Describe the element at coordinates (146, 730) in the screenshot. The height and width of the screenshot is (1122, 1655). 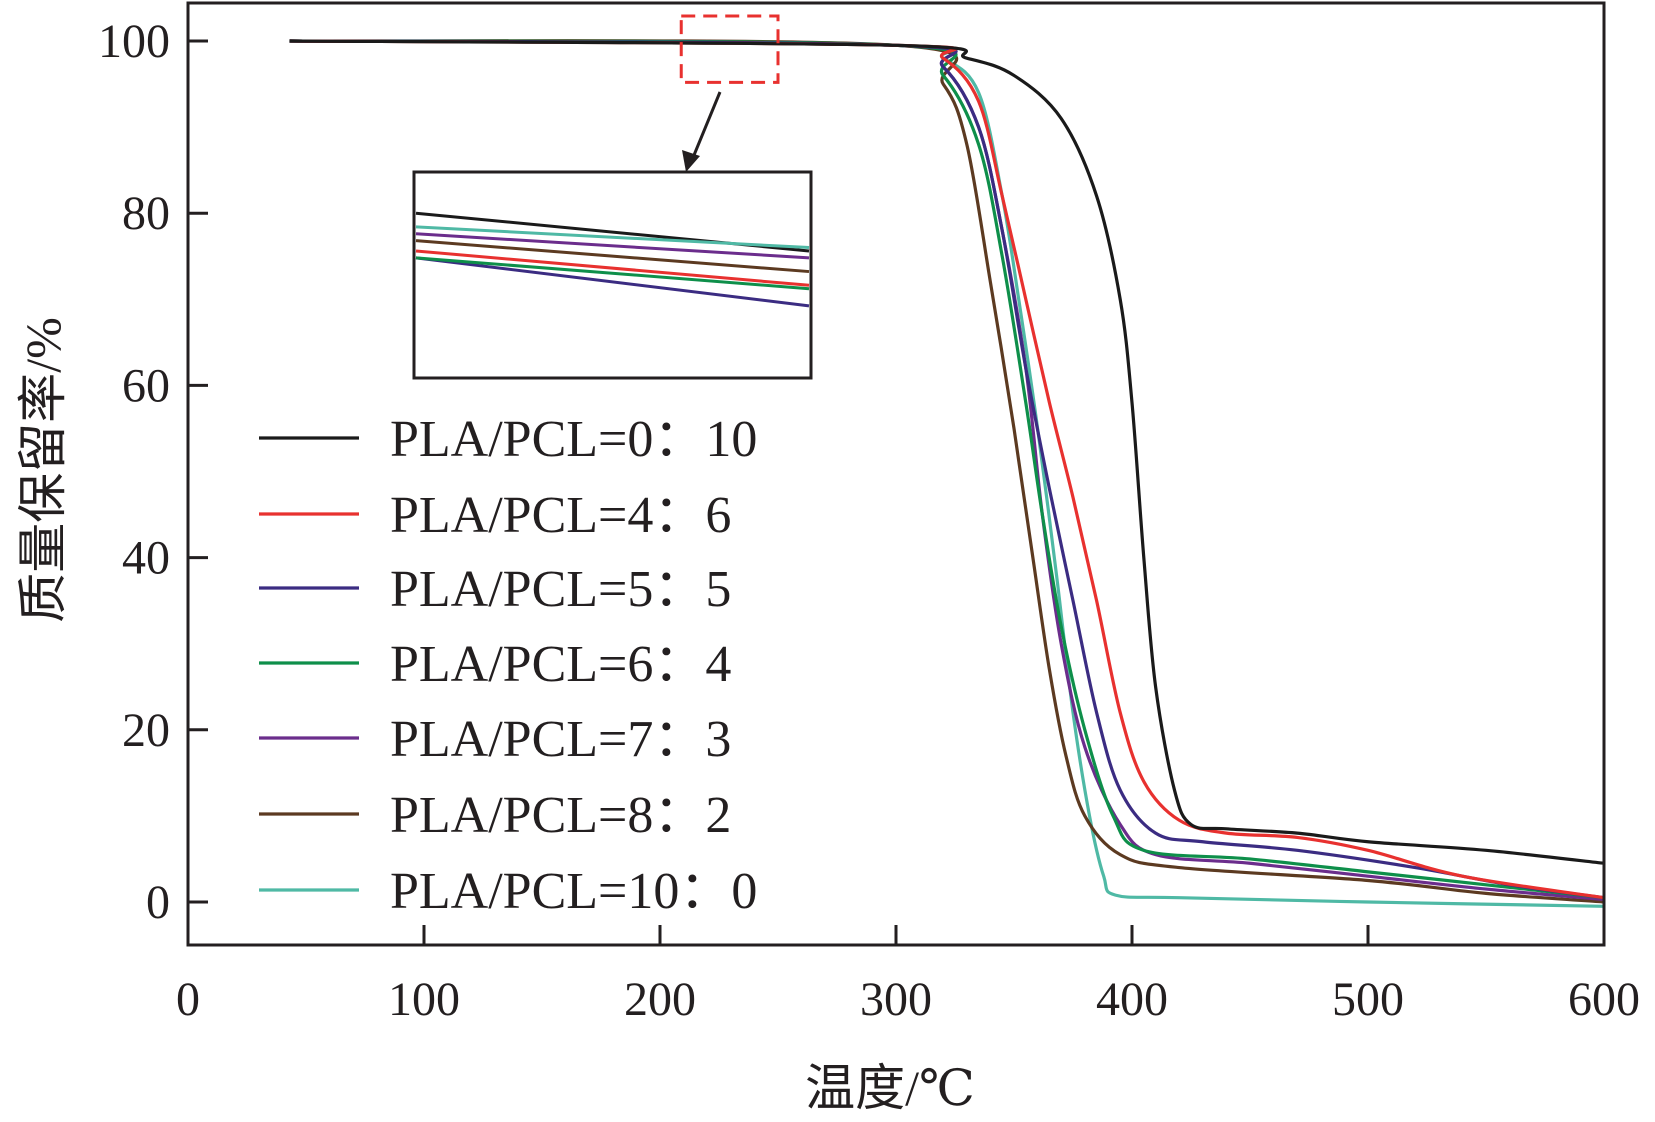
I see `y-tick-label: 20` at that location.